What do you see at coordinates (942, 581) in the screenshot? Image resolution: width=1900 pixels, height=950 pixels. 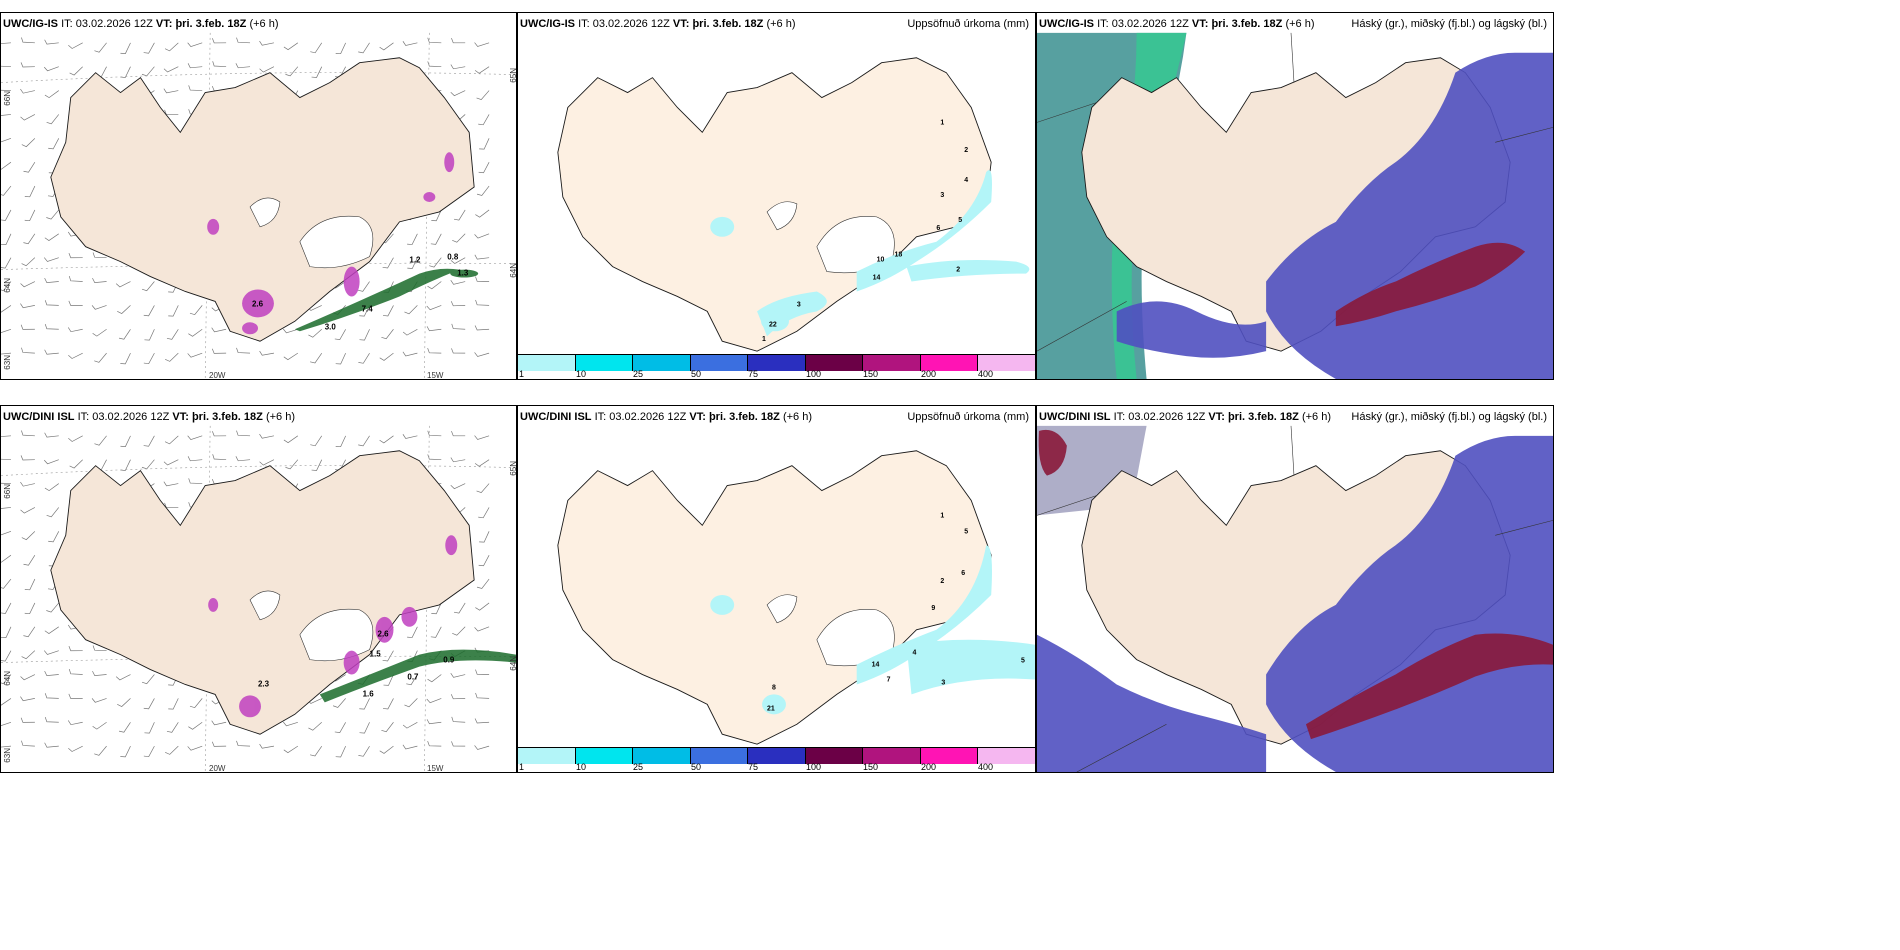 I see `value-label: 2` at bounding box center [942, 581].